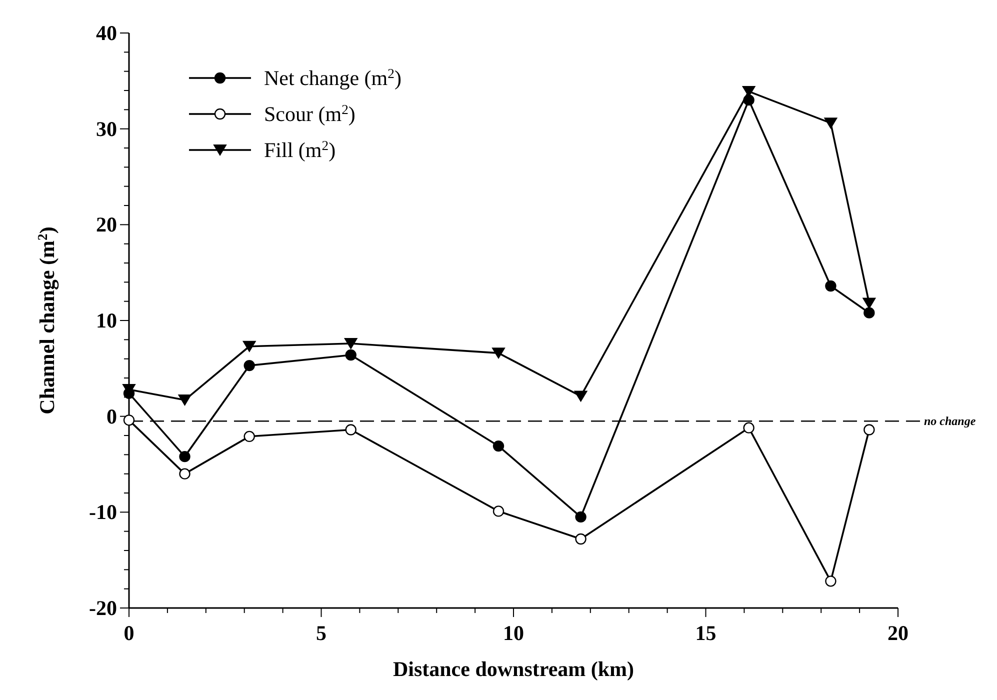  Describe the element at coordinates (898, 633) in the screenshot. I see `x-tick-label: 20` at that location.